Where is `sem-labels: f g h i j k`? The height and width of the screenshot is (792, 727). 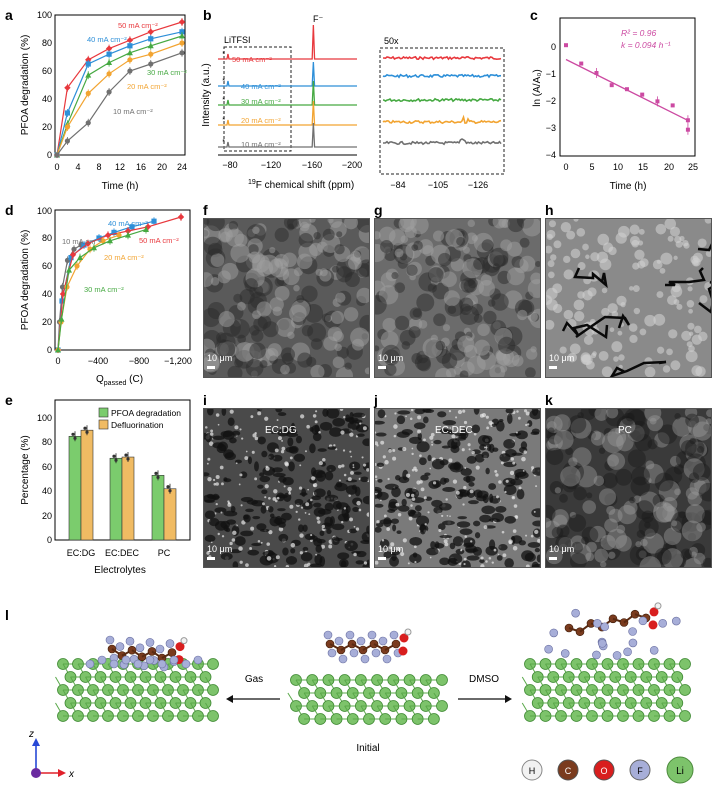
sem-labels: f g h i j k is located at coordinates (378, 305).